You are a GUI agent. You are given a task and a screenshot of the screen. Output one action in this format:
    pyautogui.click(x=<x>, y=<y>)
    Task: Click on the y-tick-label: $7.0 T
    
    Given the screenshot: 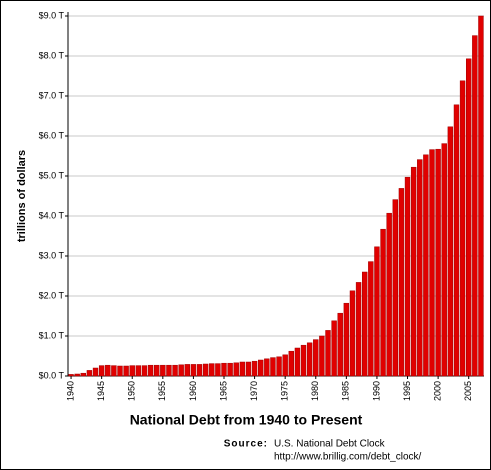 What is the action you would take?
    pyautogui.click(x=52, y=95)
    